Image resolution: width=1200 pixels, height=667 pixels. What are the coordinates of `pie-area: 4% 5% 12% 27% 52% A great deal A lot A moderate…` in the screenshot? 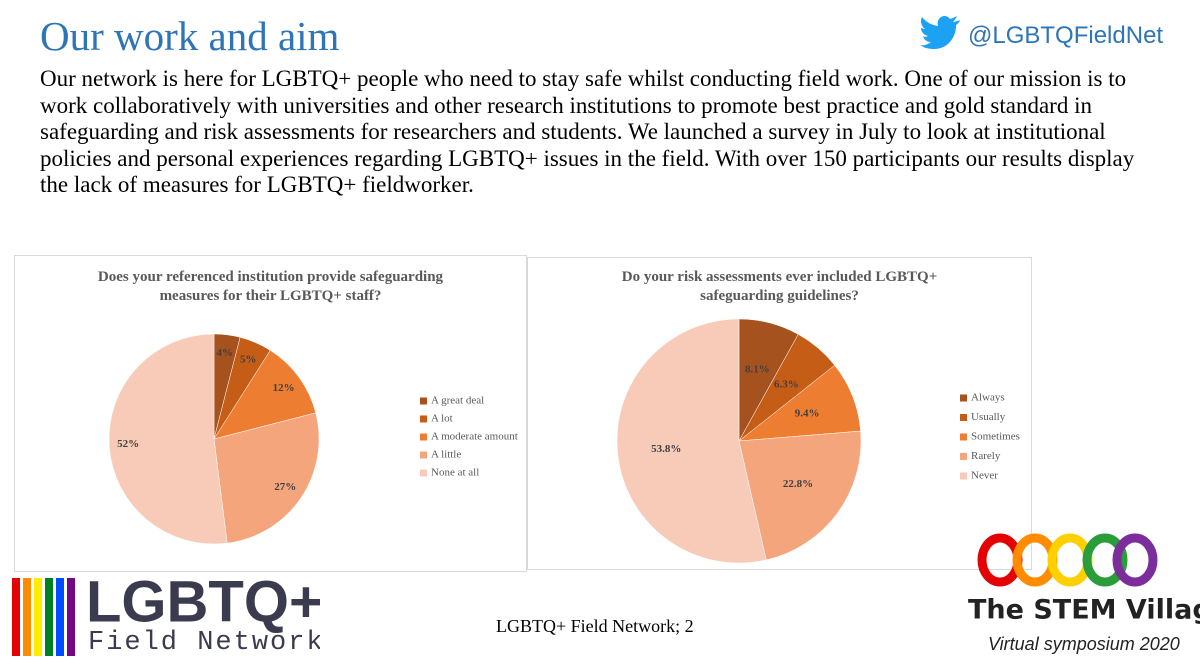 It's located at (313, 439).